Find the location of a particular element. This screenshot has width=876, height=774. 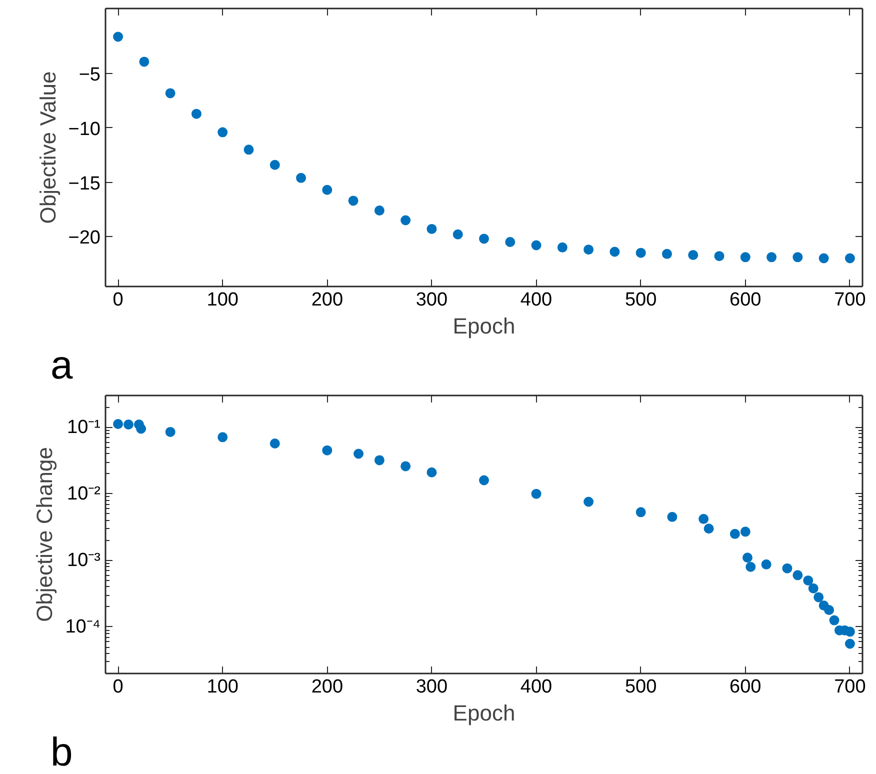

y-tick-label: −10 is located at coordinates (84, 129).